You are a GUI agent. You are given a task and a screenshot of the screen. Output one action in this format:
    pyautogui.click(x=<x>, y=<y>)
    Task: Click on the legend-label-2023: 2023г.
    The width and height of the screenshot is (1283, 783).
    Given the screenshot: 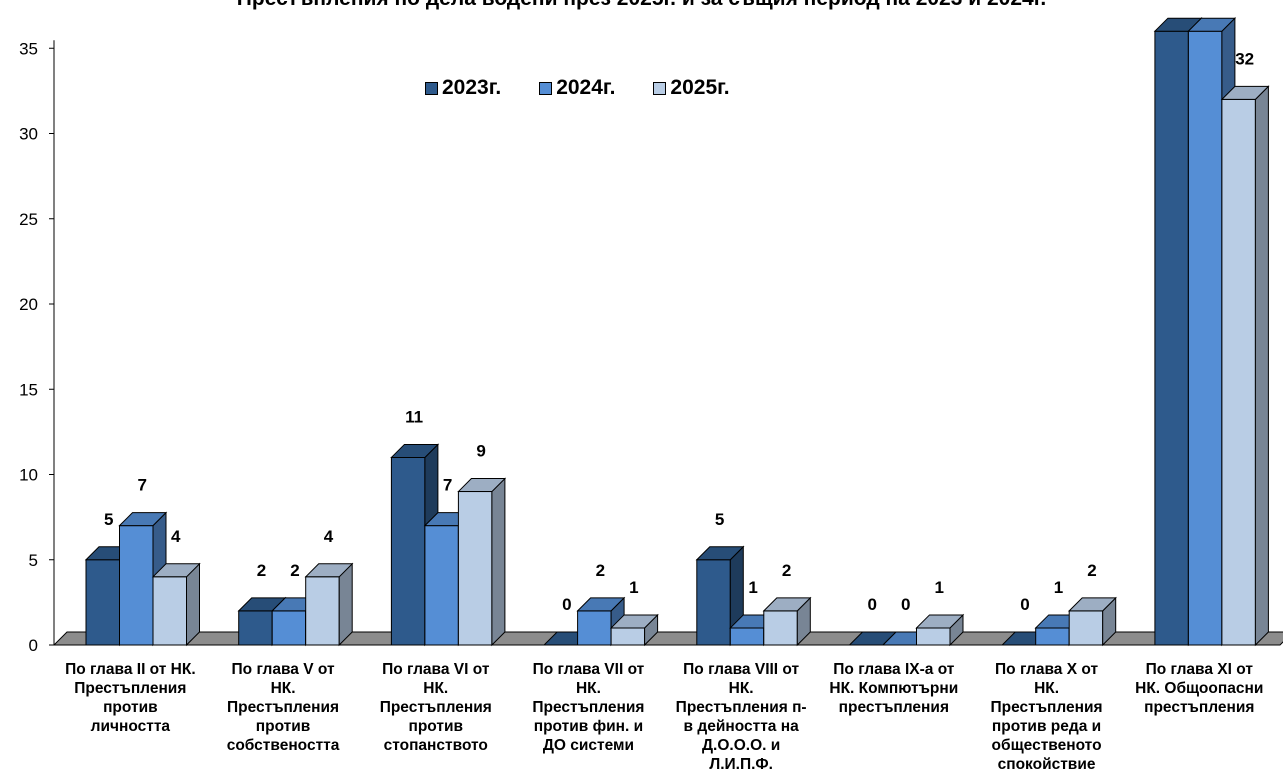 What is the action you would take?
    pyautogui.click(x=472, y=87)
    